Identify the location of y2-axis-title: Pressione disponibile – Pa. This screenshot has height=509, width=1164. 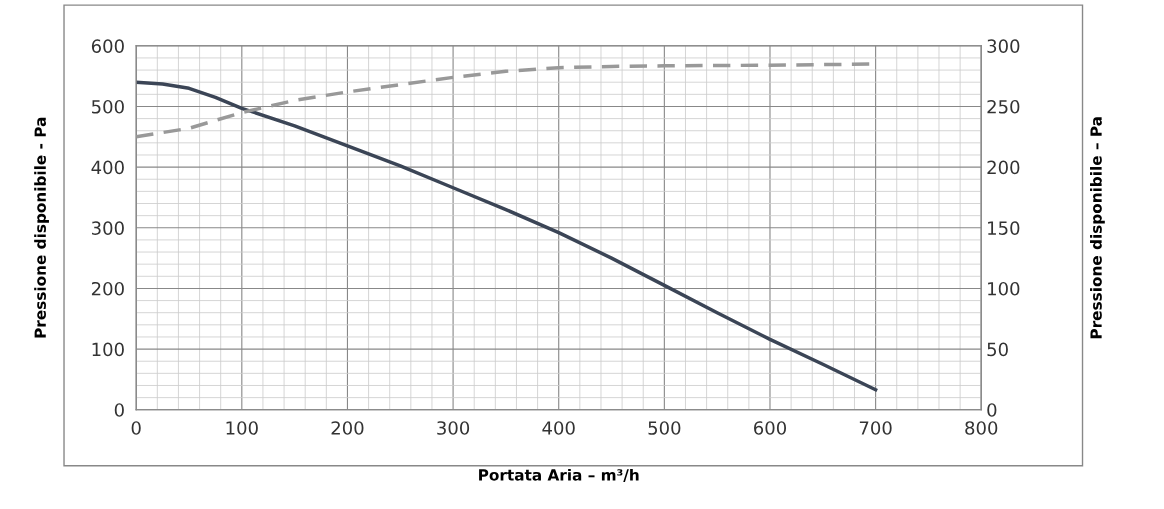
(1097, 228).